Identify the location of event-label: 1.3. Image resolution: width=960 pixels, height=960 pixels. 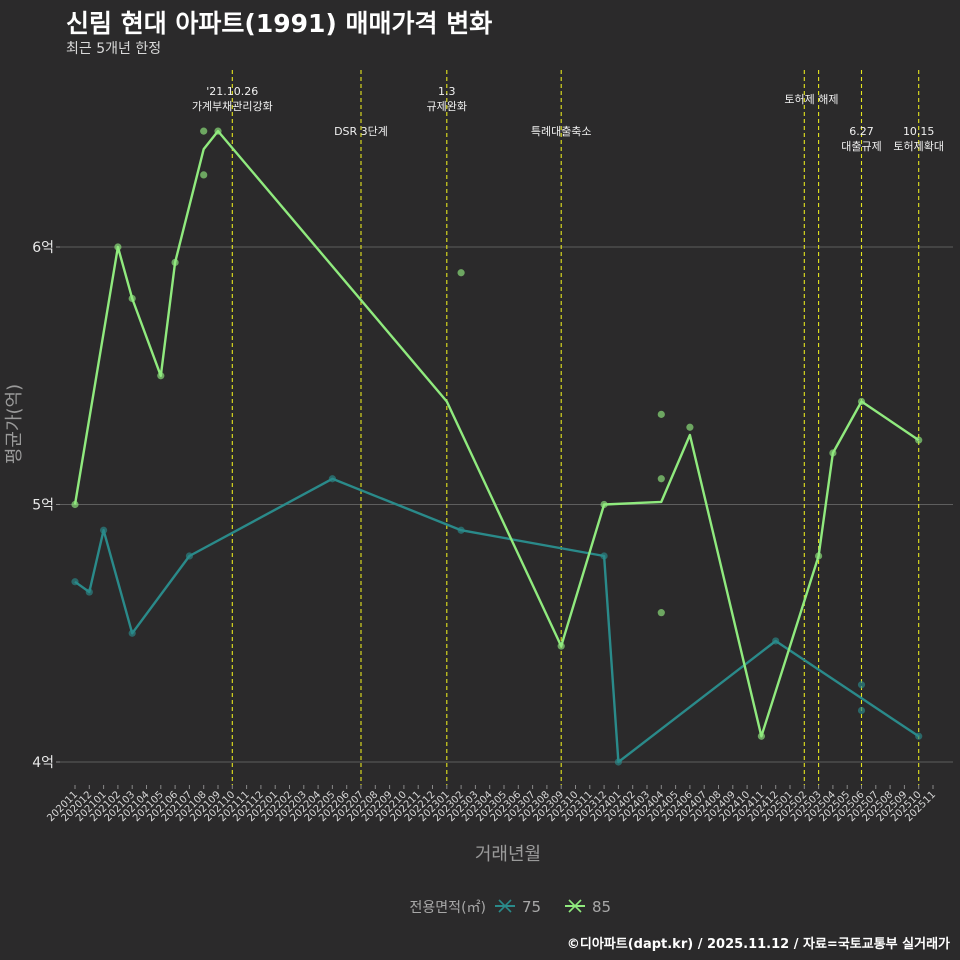
(447, 91).